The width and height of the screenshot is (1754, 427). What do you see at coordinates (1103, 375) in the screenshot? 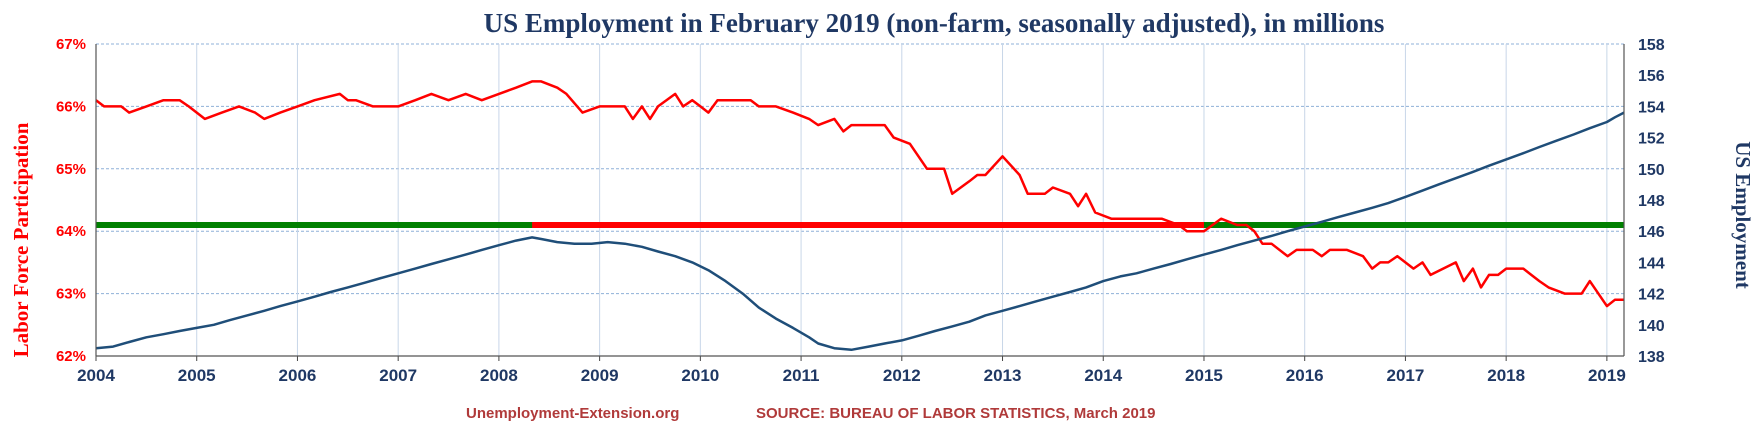
I see `x-tick-label: 2014` at bounding box center [1103, 375].